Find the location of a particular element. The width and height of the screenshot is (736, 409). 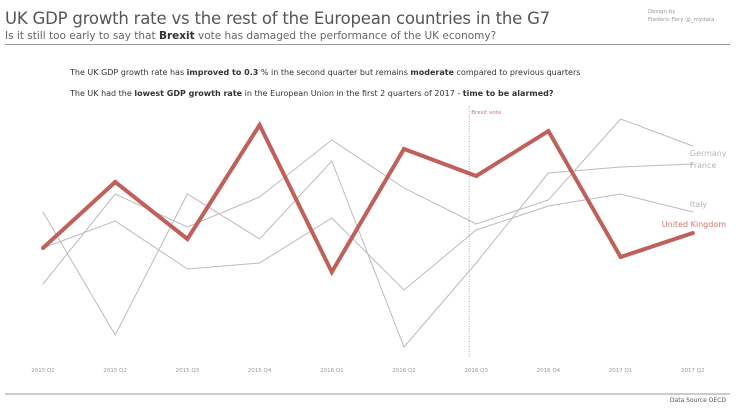

credit-line: Frederic Fery @_mydata is located at coordinates (681, 20).